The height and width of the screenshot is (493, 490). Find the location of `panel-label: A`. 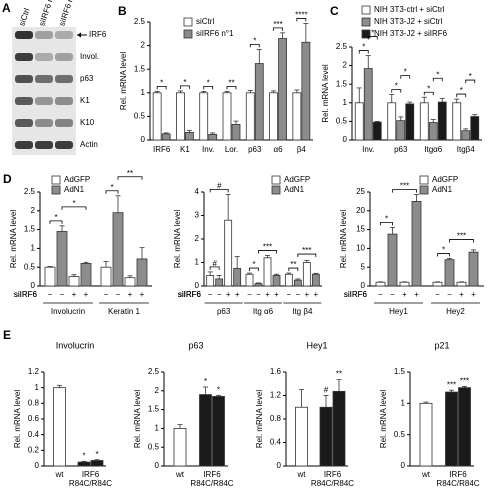

panel-label: A is located at coordinates (6, 8).